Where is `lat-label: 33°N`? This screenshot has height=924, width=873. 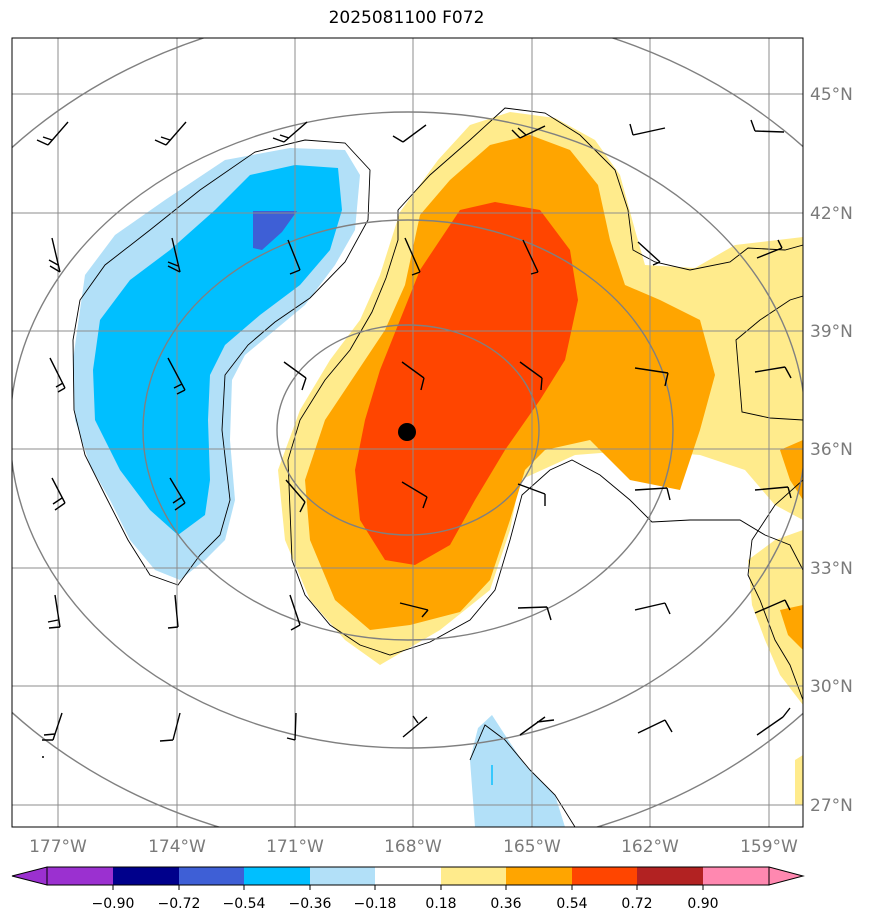
lat-label: 33°N is located at coordinates (831, 569).